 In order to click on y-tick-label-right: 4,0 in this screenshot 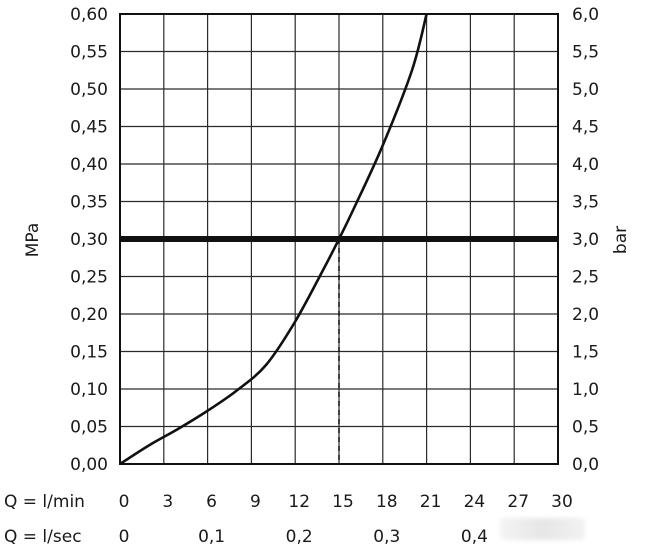, I will do `click(585, 165)`.